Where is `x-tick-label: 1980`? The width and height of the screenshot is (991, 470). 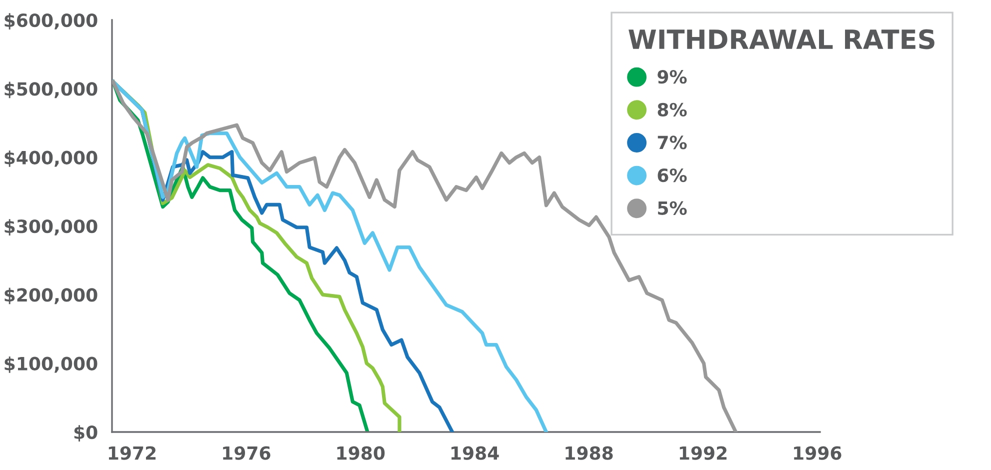
x-tick-label: 1980 is located at coordinates (361, 453).